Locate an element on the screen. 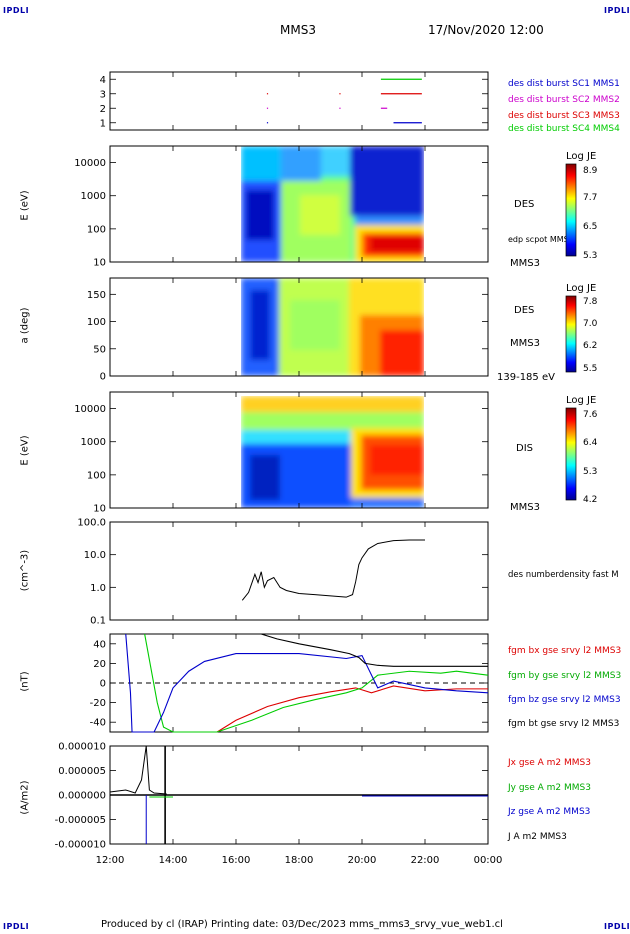 The height and width of the screenshot is (934, 630). legend-bz: fgm bz gse srvy l2 MMS3 is located at coordinates (564, 700).